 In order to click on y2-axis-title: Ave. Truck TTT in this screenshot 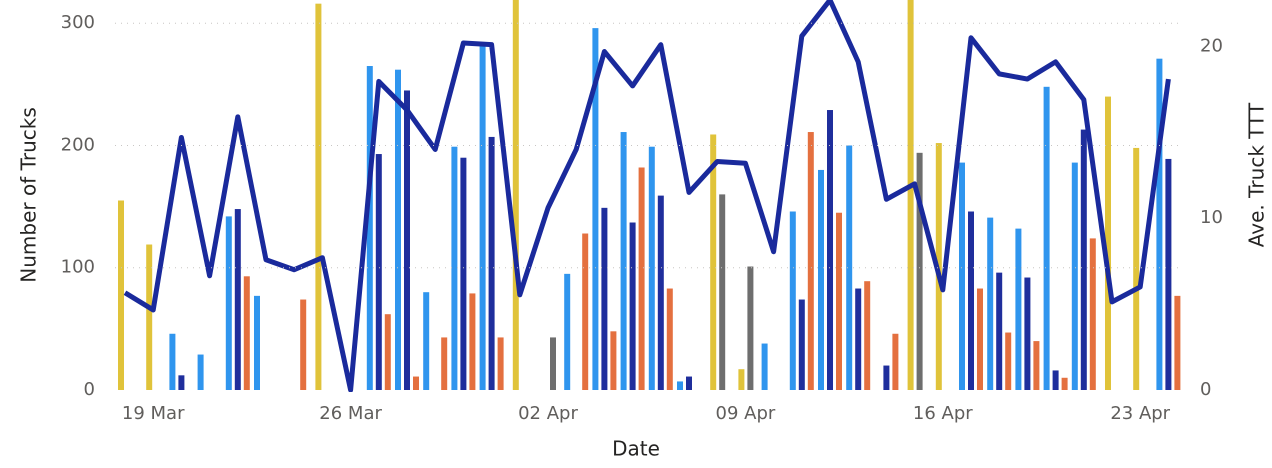, I will do `click(1257, 174)`.